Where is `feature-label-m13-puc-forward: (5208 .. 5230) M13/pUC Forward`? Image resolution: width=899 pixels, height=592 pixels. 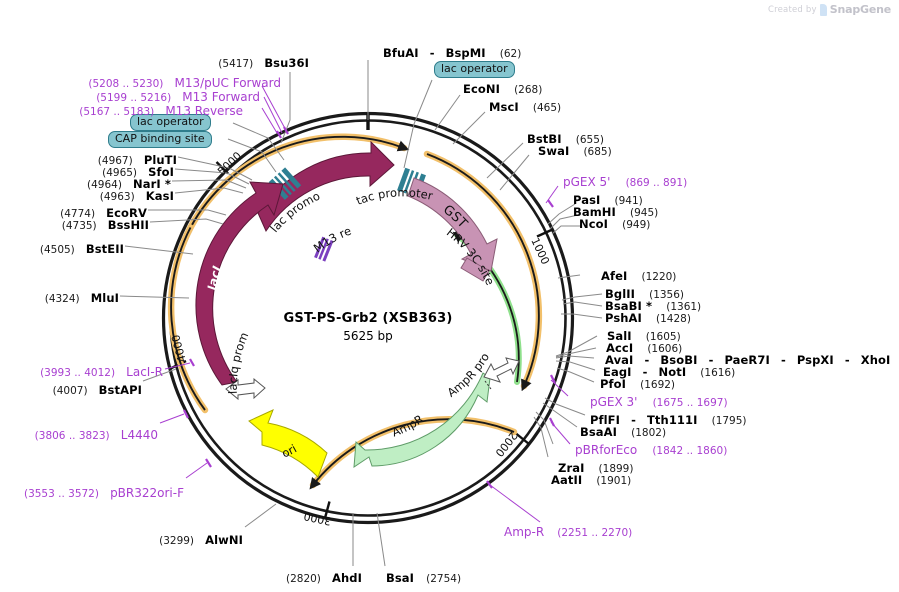 feature-label-m13-puc-forward: (5208 .. 5230) M13/pUC Forward is located at coordinates (184, 83).